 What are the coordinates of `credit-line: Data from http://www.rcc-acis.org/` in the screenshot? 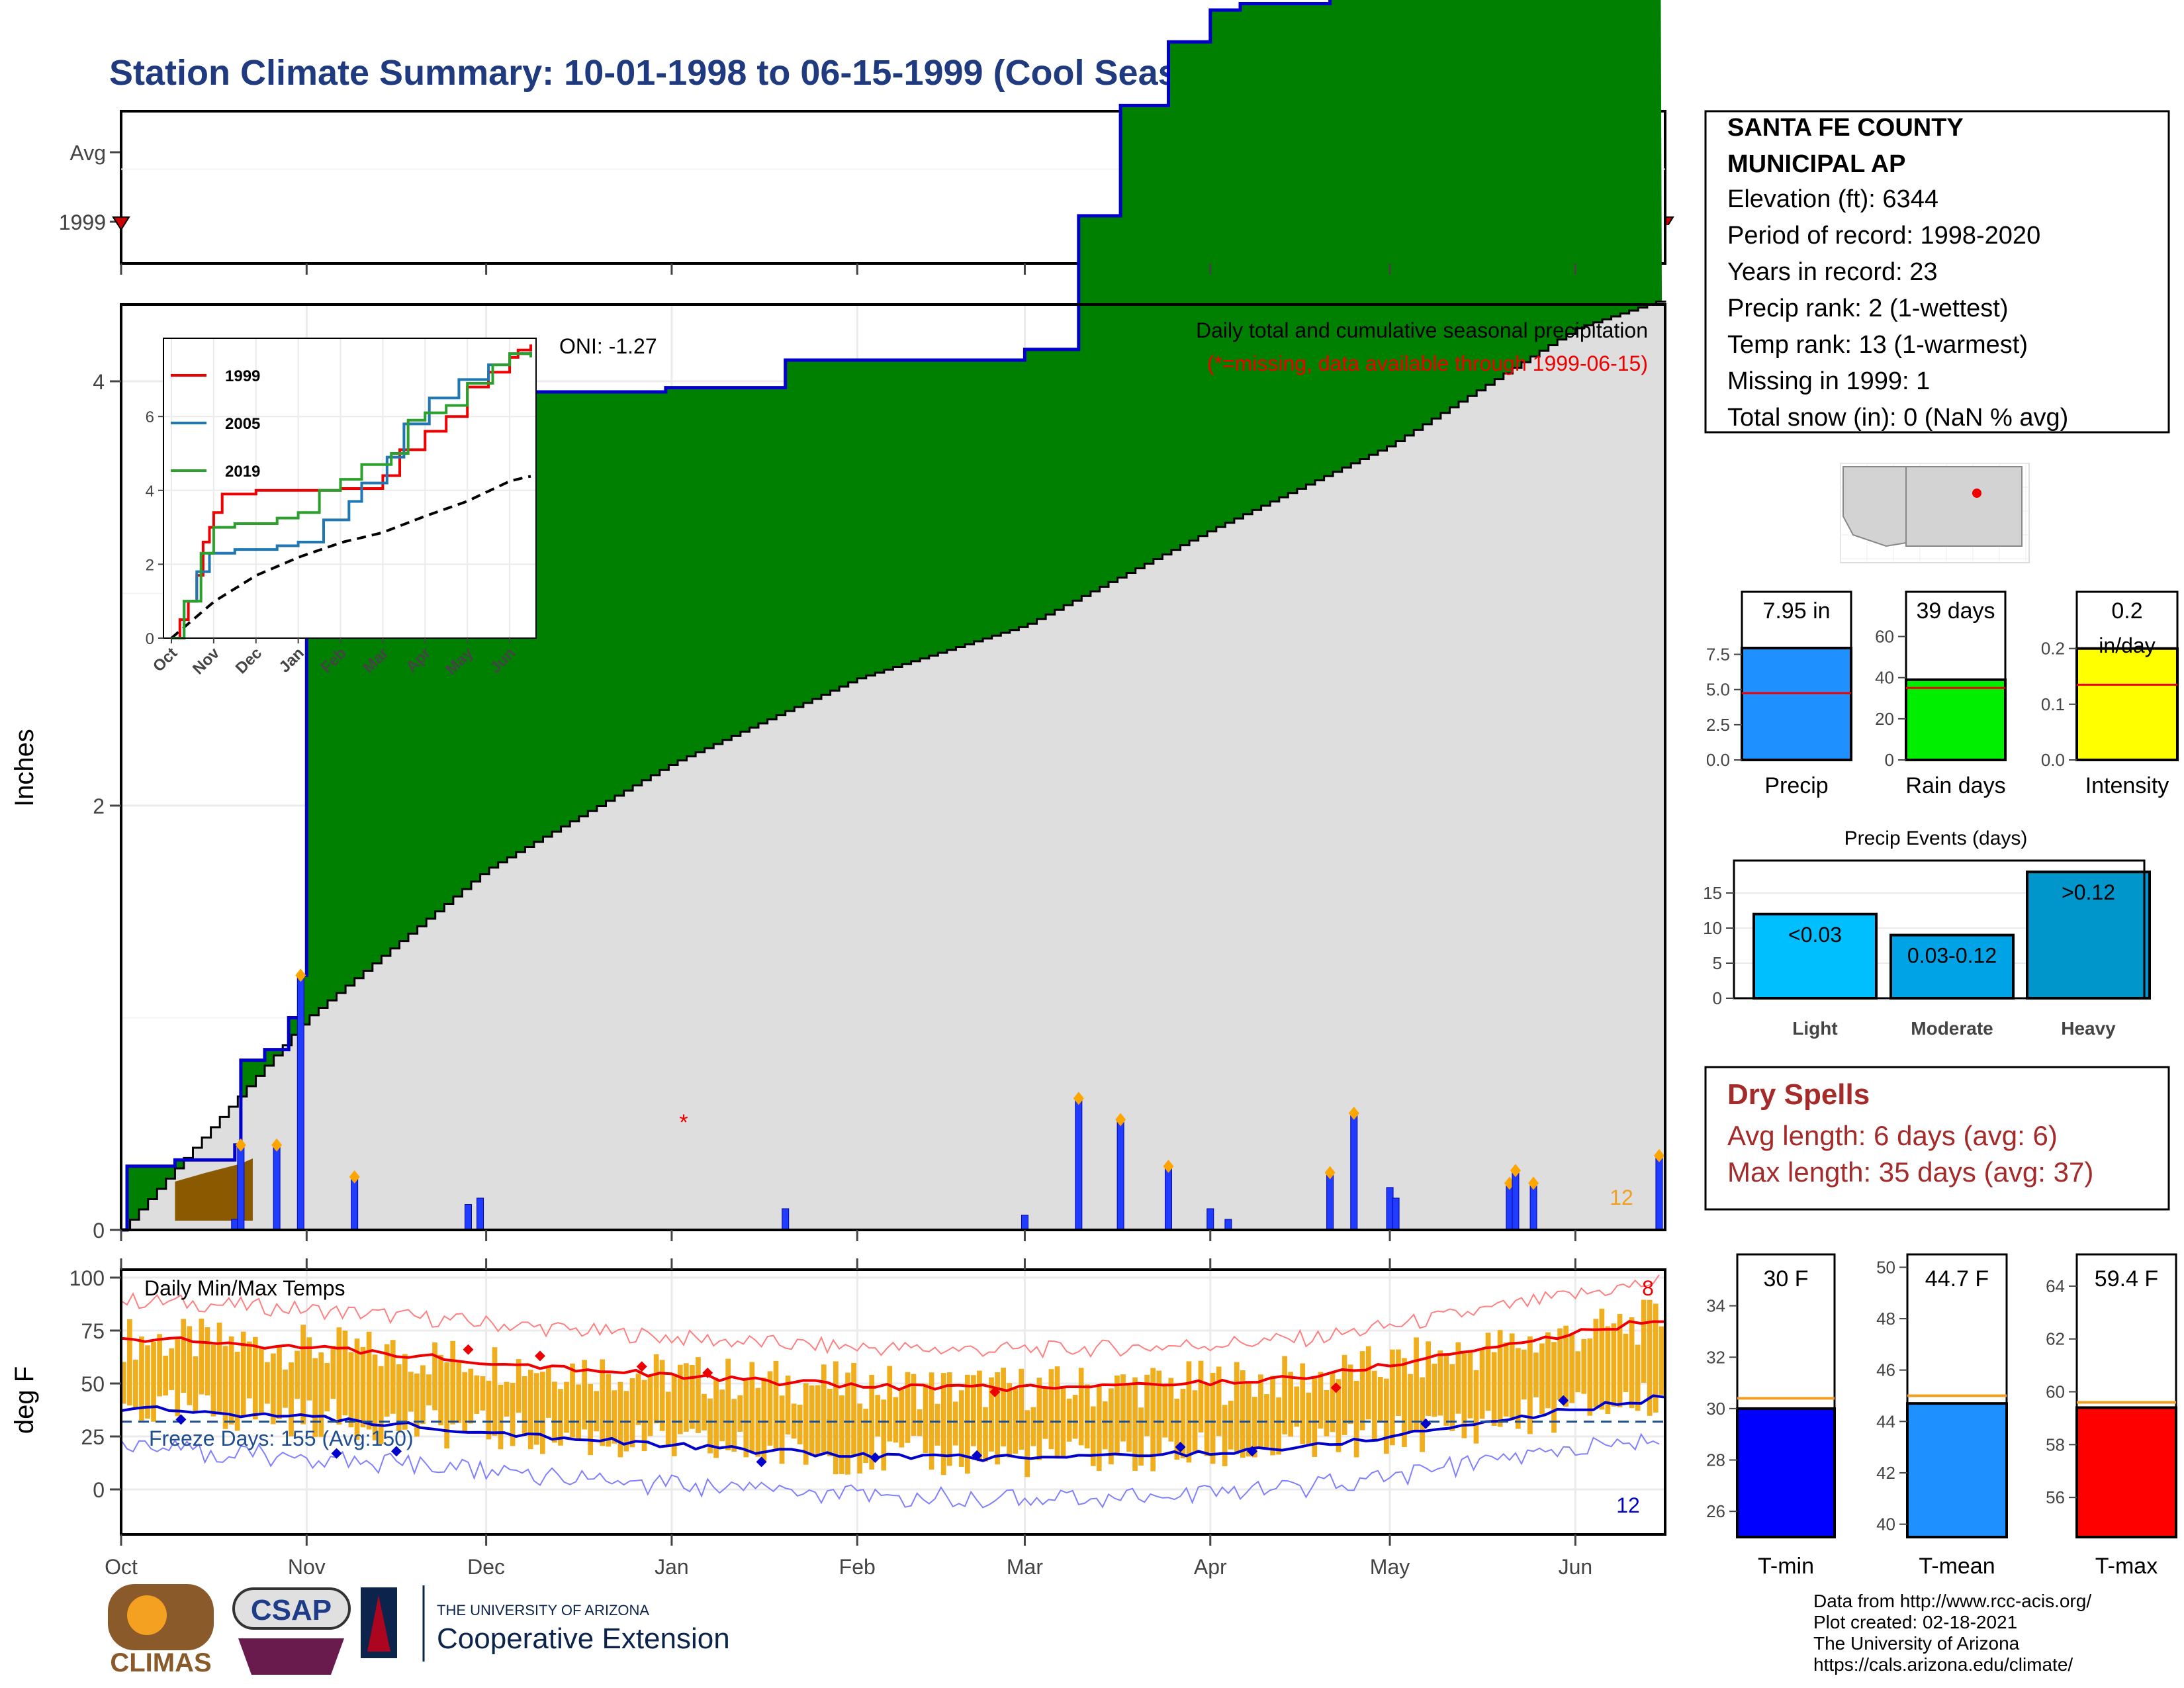 It's located at (1952, 1601).